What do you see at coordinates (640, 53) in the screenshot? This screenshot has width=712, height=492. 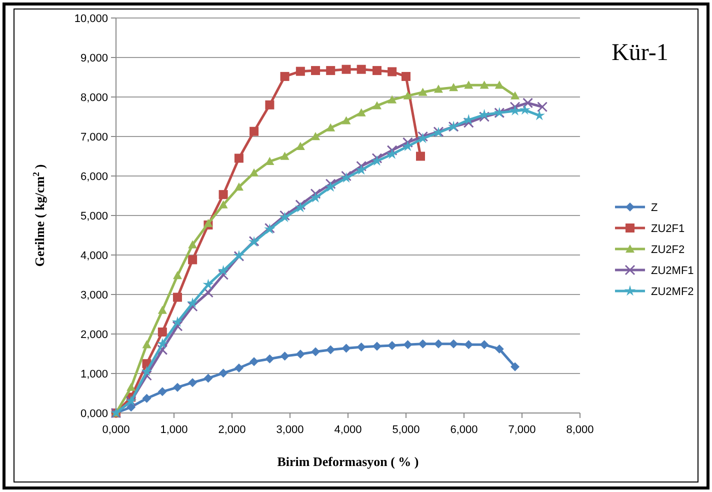 I see `text: Kür-1` at bounding box center [640, 53].